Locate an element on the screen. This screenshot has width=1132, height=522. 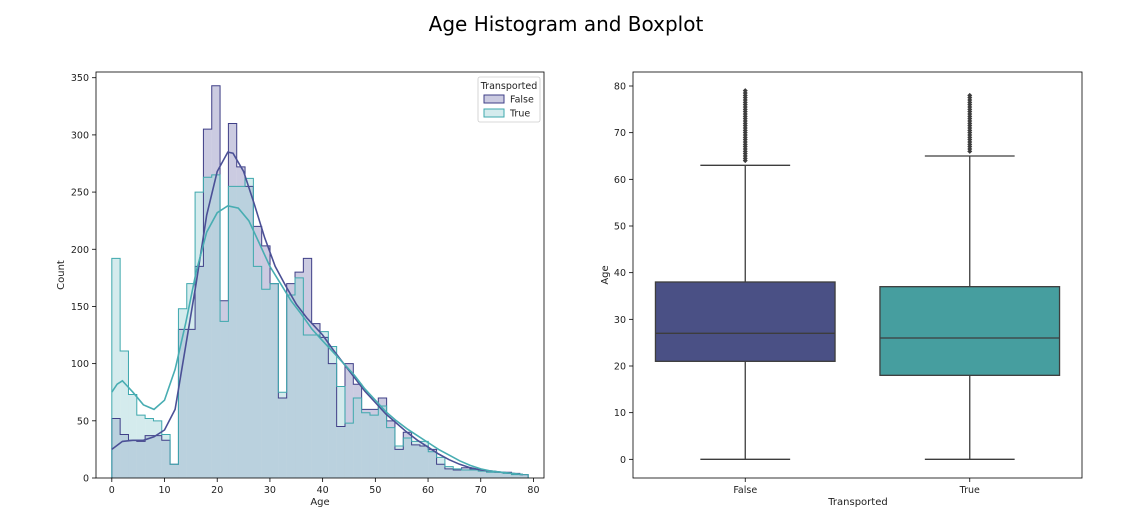
hist-ytick-label: 150 is located at coordinates (80, 307).